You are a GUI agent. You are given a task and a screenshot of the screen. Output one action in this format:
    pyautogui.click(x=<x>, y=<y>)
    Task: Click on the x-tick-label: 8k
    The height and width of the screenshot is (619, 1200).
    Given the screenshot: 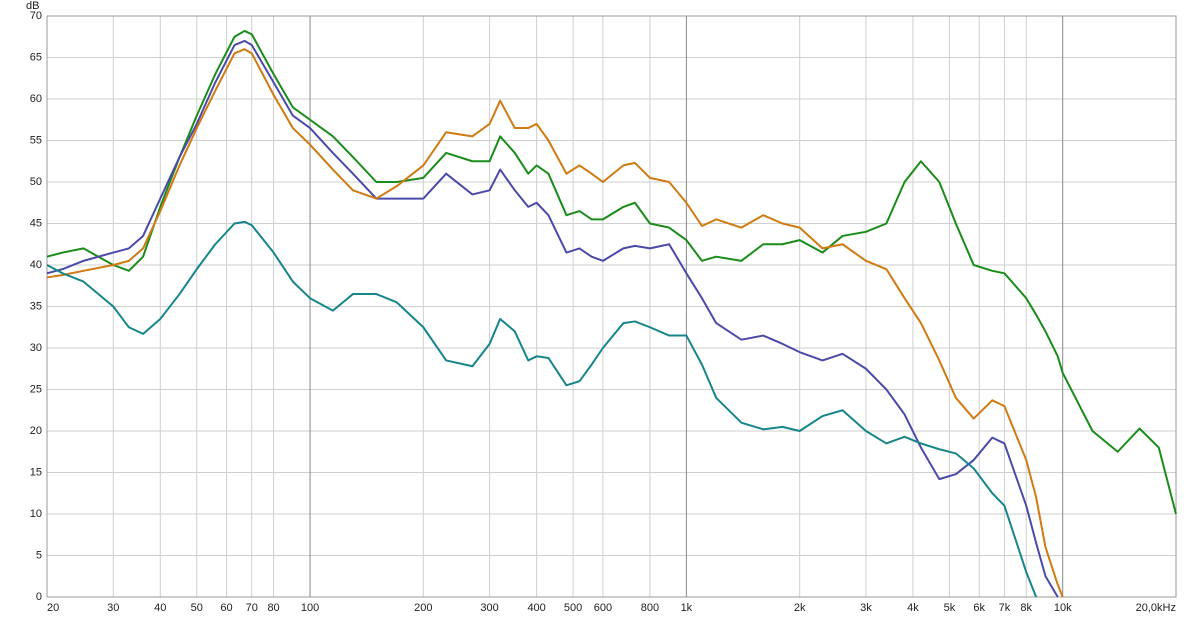 What is the action you would take?
    pyautogui.click(x=1026, y=608)
    